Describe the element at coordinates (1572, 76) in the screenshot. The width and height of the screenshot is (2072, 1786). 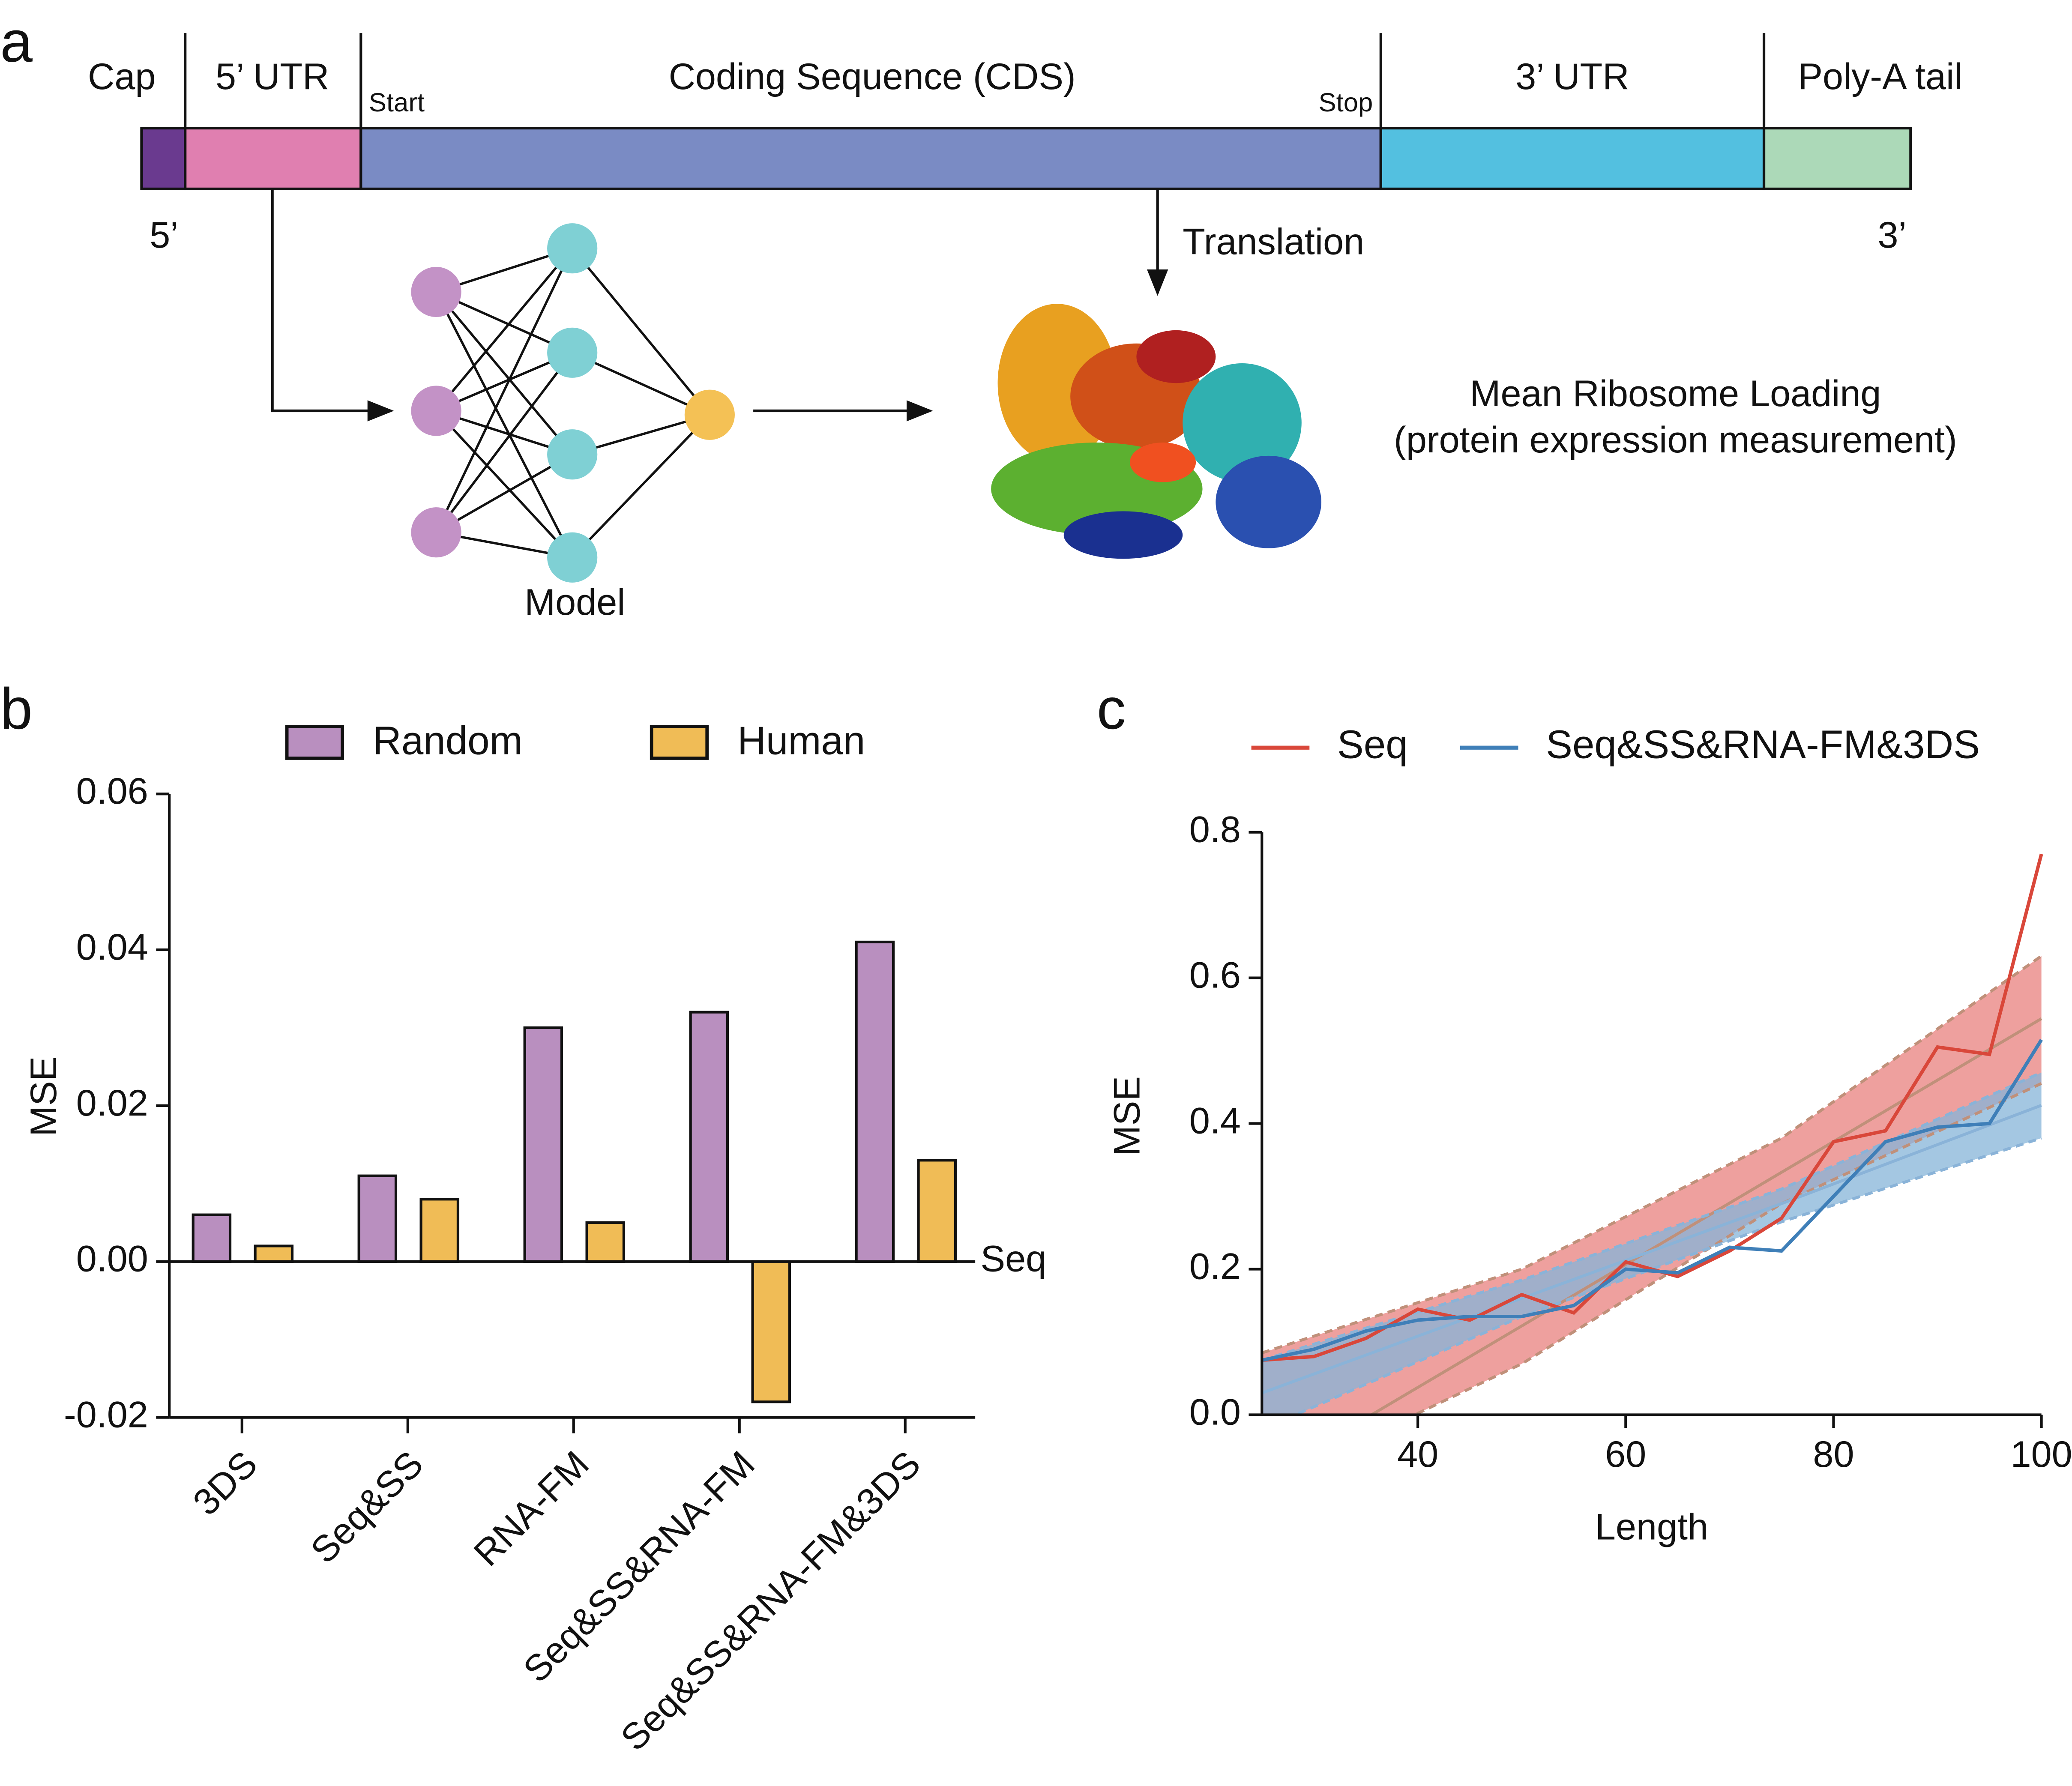
I see `label: 3’ UTR` at that location.